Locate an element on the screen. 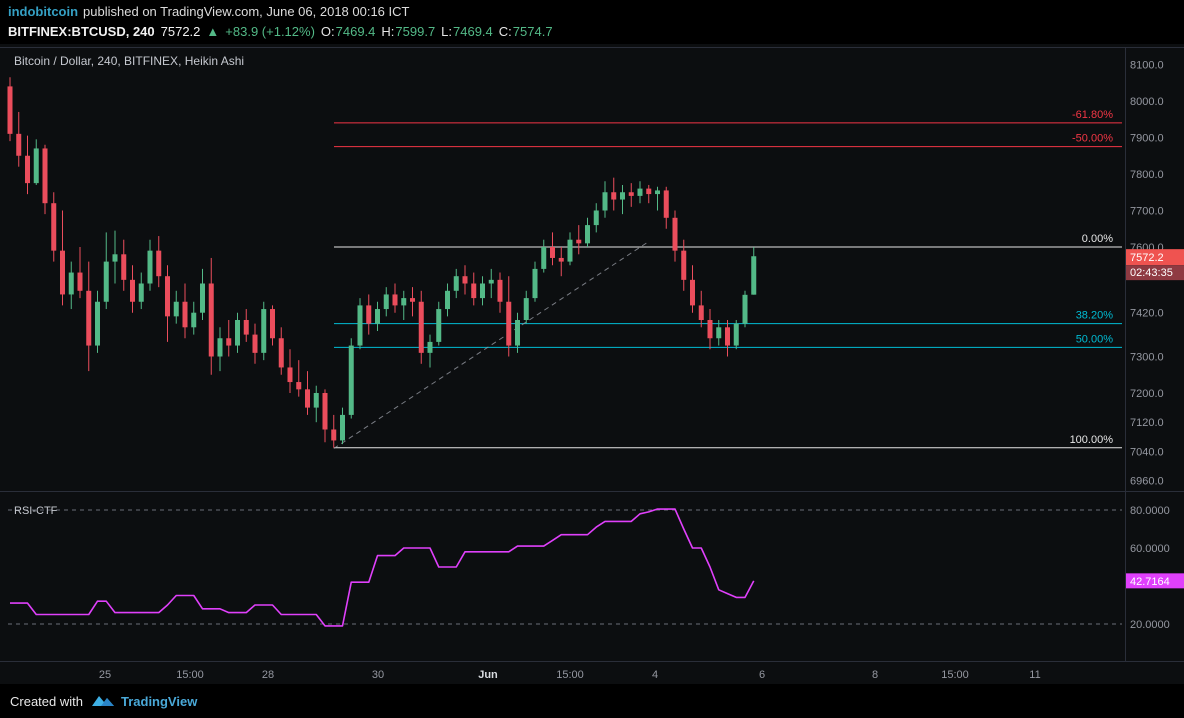 Image resolution: width=1184 pixels, height=718 pixels. fib-level-label: 50.00% is located at coordinates (1095, 339).